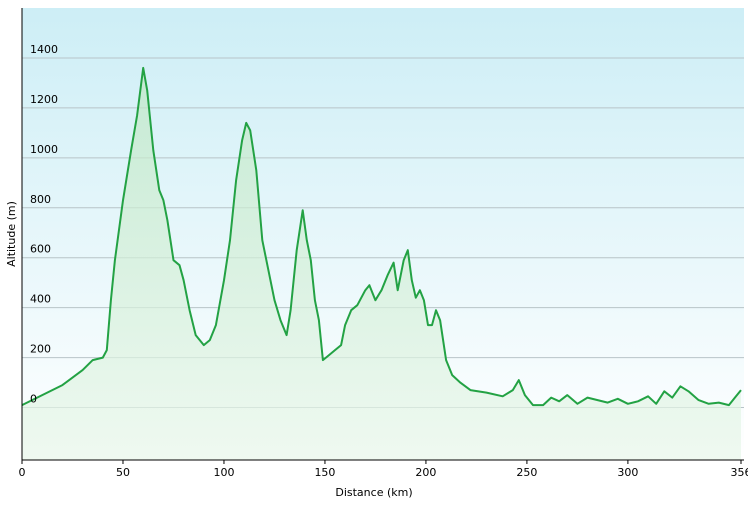  I want to click on x-axis-label: Distance (km), so click(373, 492).